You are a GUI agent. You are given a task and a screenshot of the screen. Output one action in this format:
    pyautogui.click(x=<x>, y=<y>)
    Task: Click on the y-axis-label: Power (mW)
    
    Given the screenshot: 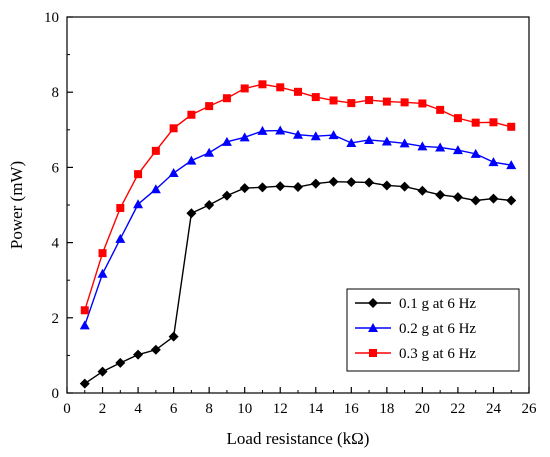 What is the action you would take?
    pyautogui.click(x=16, y=205)
    